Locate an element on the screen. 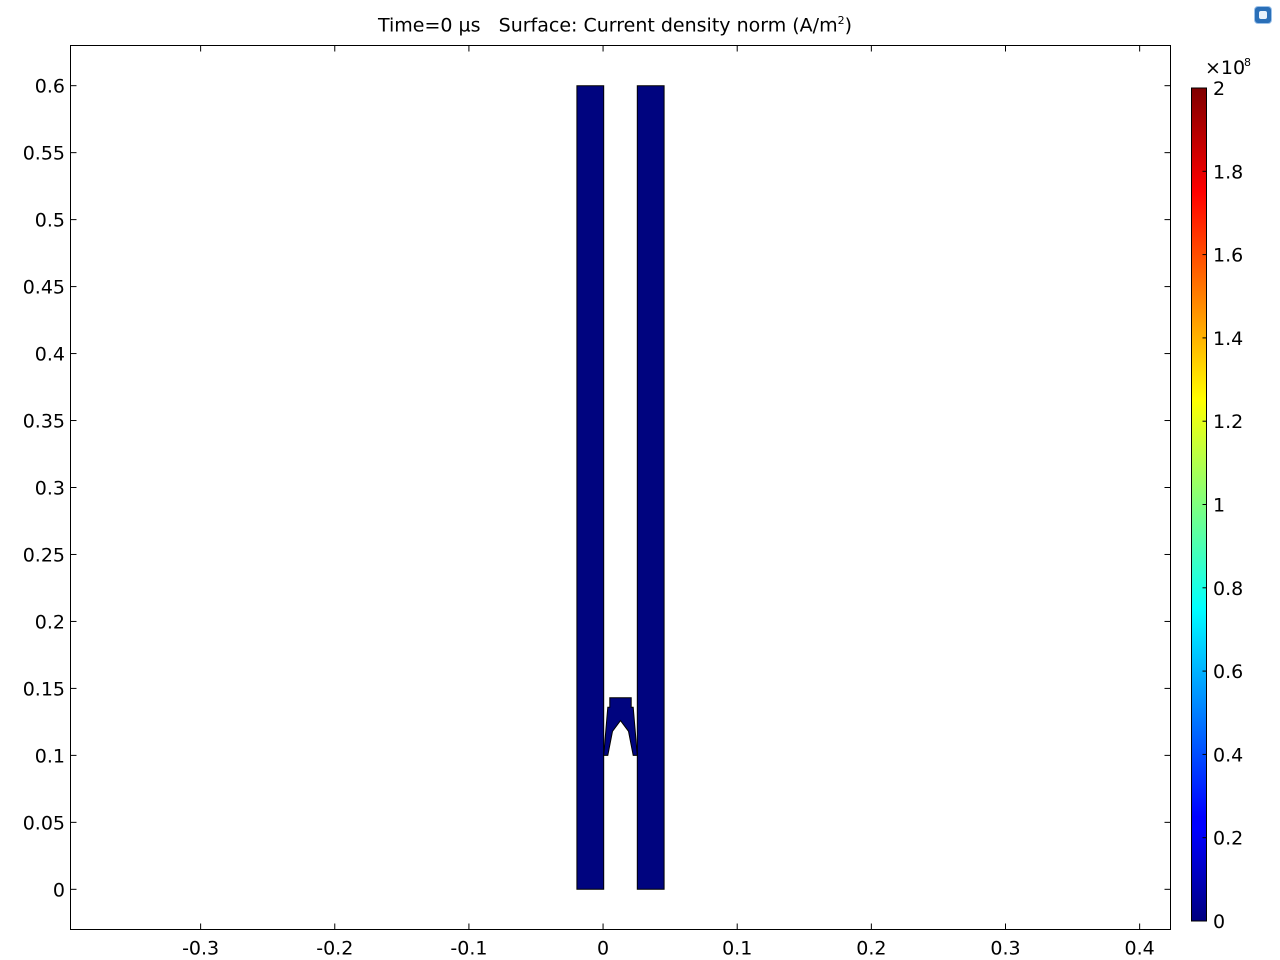 The width and height of the screenshot is (1280, 960). colorbar-multiplier: ×10 is located at coordinates (1225, 68).